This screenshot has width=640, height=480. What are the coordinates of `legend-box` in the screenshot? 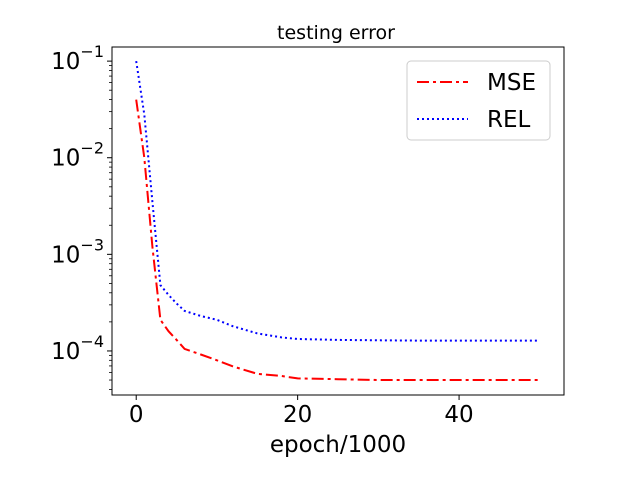 It's located at (478, 100).